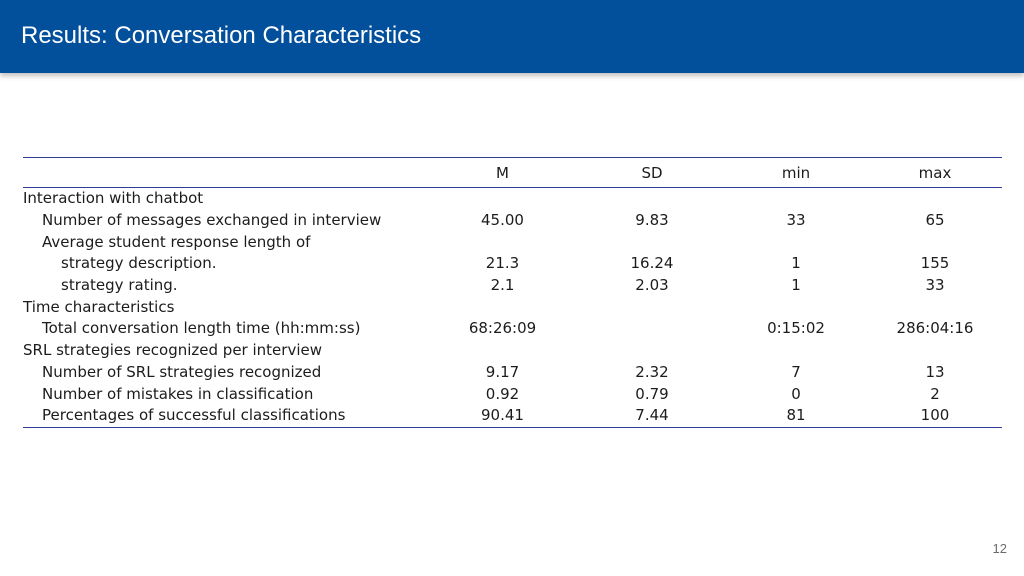 The width and height of the screenshot is (1024, 576). What do you see at coordinates (935, 220) in the screenshot?
I see `cell-max: 65` at bounding box center [935, 220].